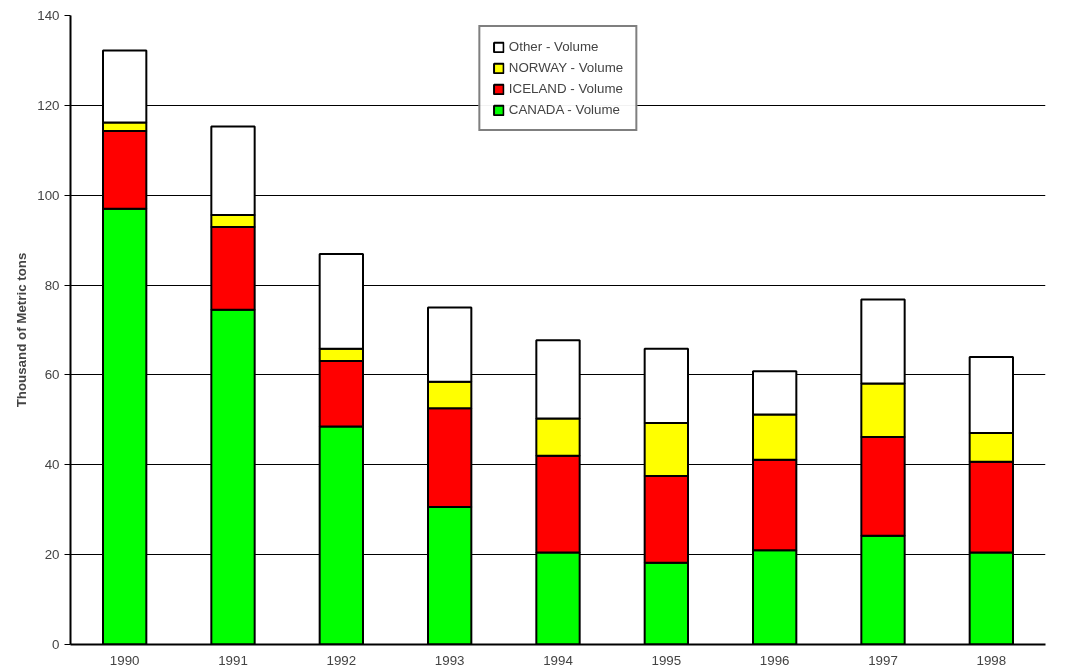 The width and height of the screenshot is (1075, 667). I want to click on y-axis-title: Thousand of Metric tons, so click(22, 330).